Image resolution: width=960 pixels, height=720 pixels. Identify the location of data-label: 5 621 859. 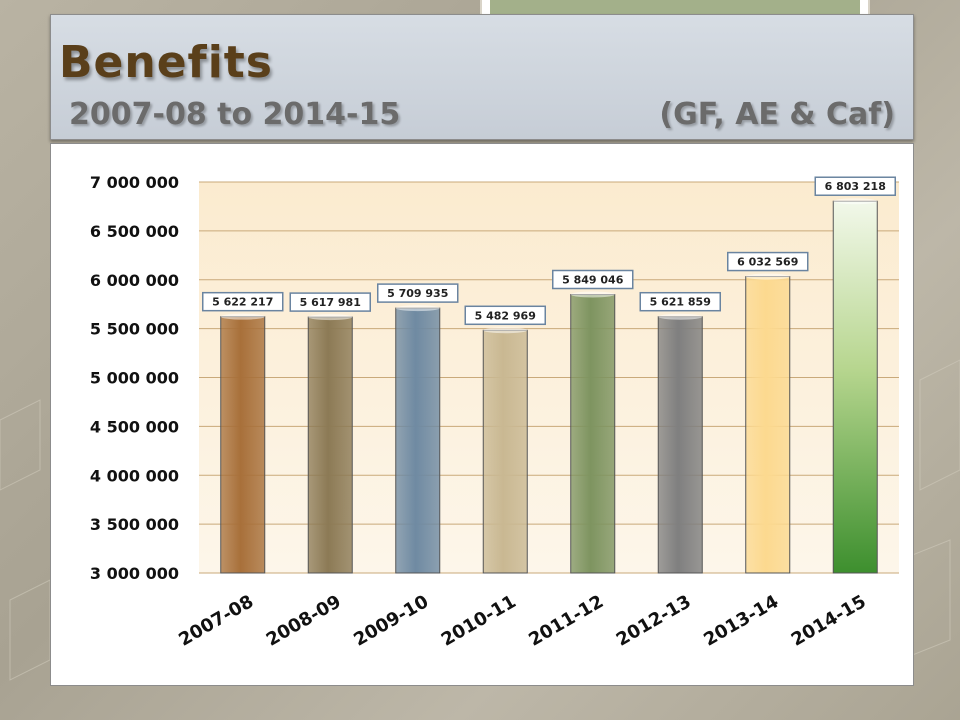
(680, 302).